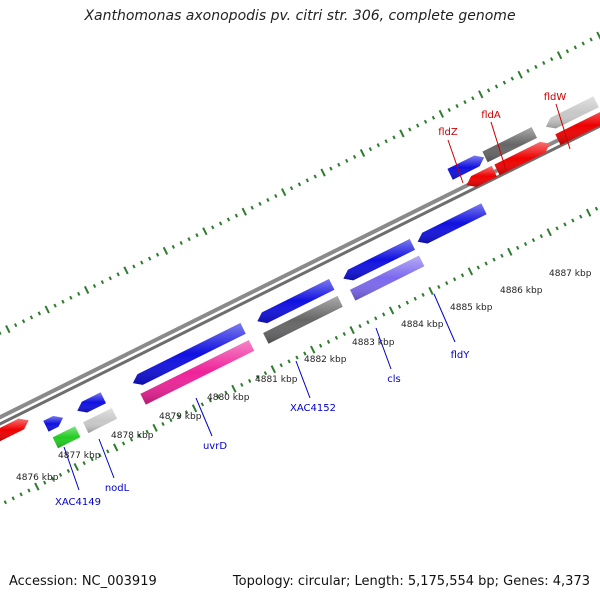  I want to click on kbp-label-4883-kbp: 4883 kbp, so click(373, 343).